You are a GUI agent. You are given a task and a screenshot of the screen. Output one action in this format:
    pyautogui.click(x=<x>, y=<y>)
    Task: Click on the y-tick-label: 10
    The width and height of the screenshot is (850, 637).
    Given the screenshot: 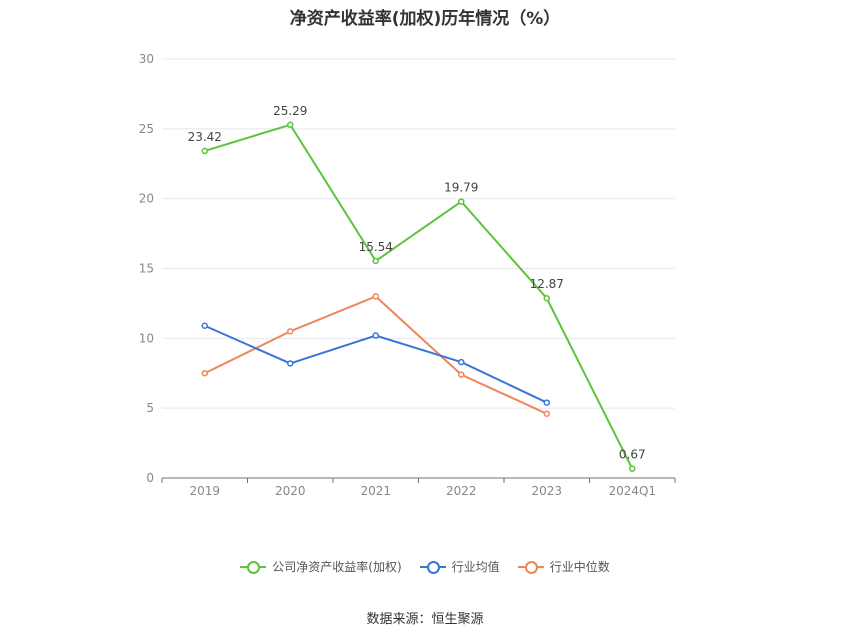 What is the action you would take?
    pyautogui.click(x=146, y=338)
    